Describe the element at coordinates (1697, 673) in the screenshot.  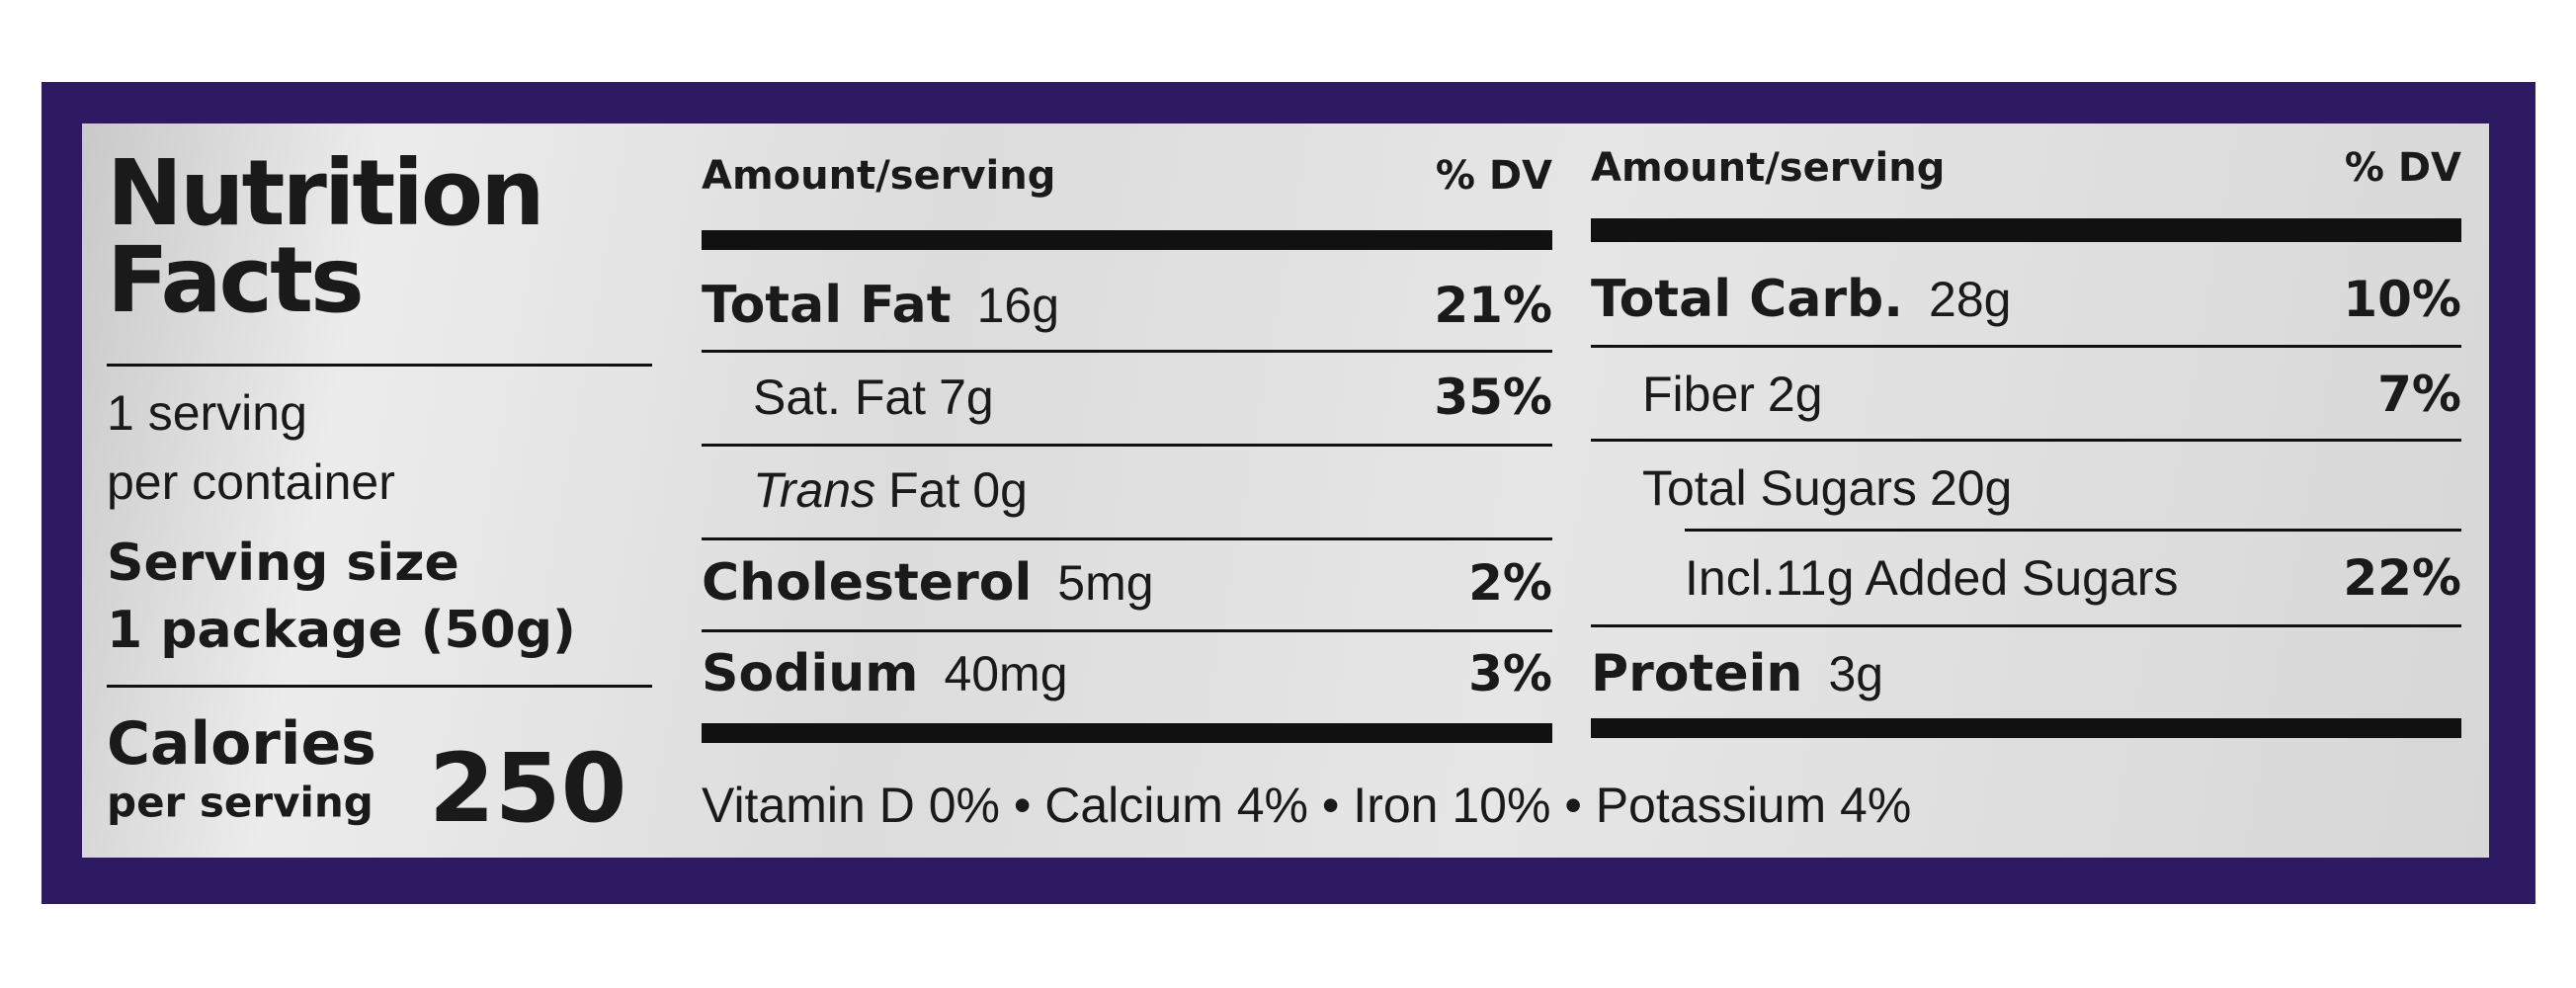
I see `nutrient-name: Protein` at that location.